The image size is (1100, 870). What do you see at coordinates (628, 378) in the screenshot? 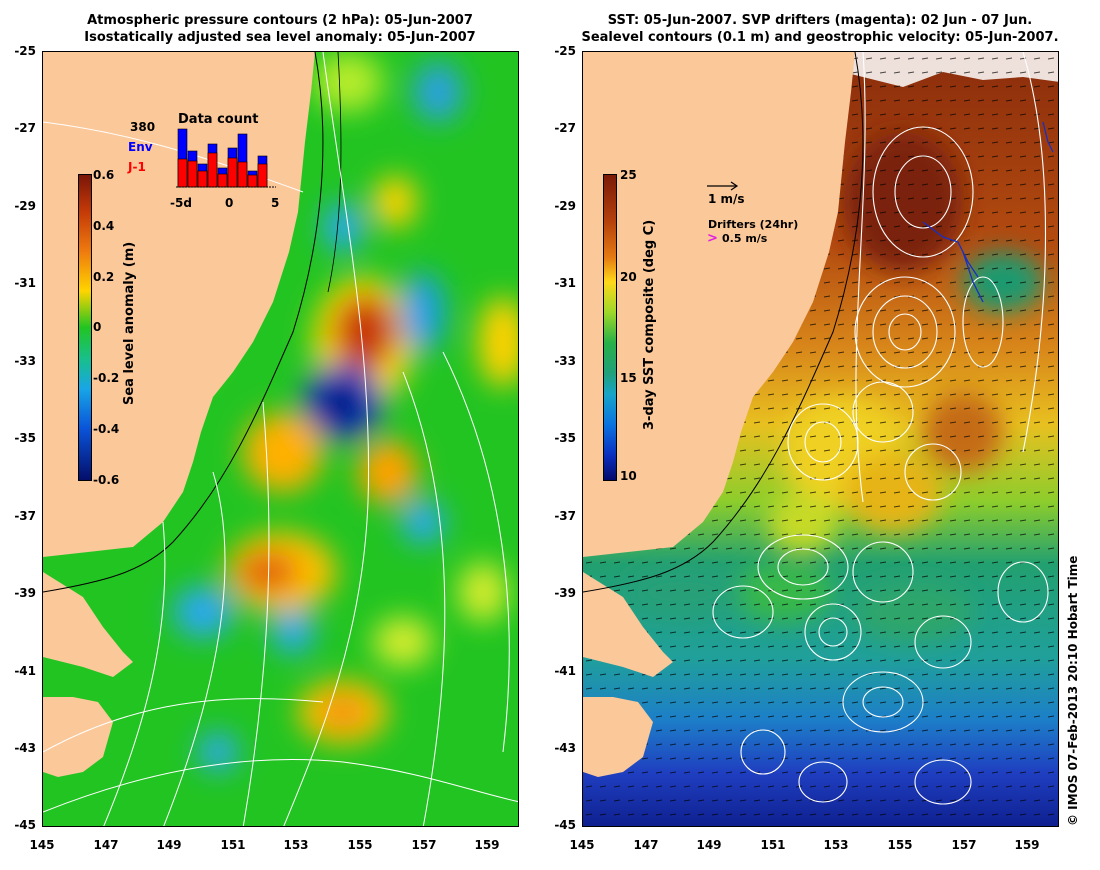
I see `sst-colorbar-tick: 15` at bounding box center [628, 378].